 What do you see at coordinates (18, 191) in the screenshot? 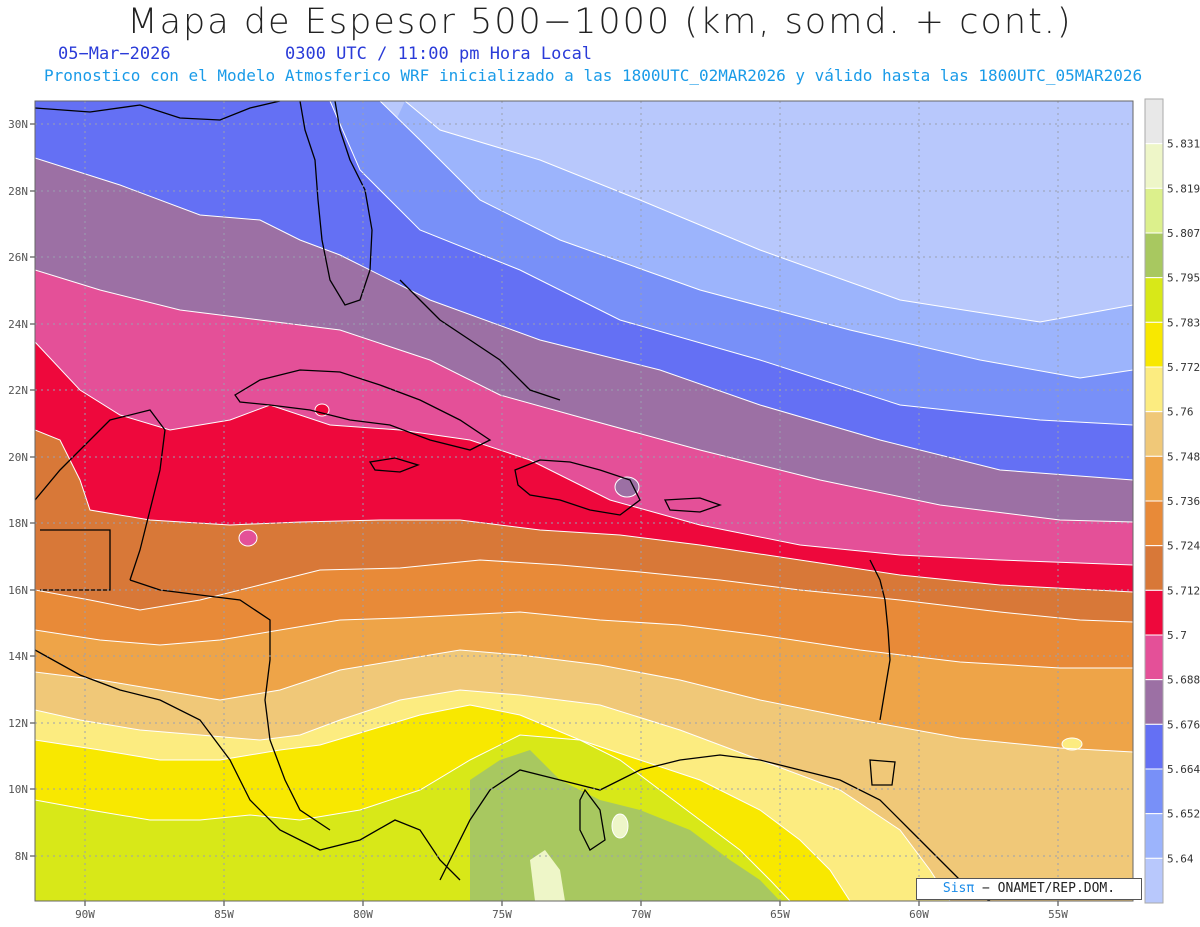
I see `lat-label: 28N` at bounding box center [18, 191].